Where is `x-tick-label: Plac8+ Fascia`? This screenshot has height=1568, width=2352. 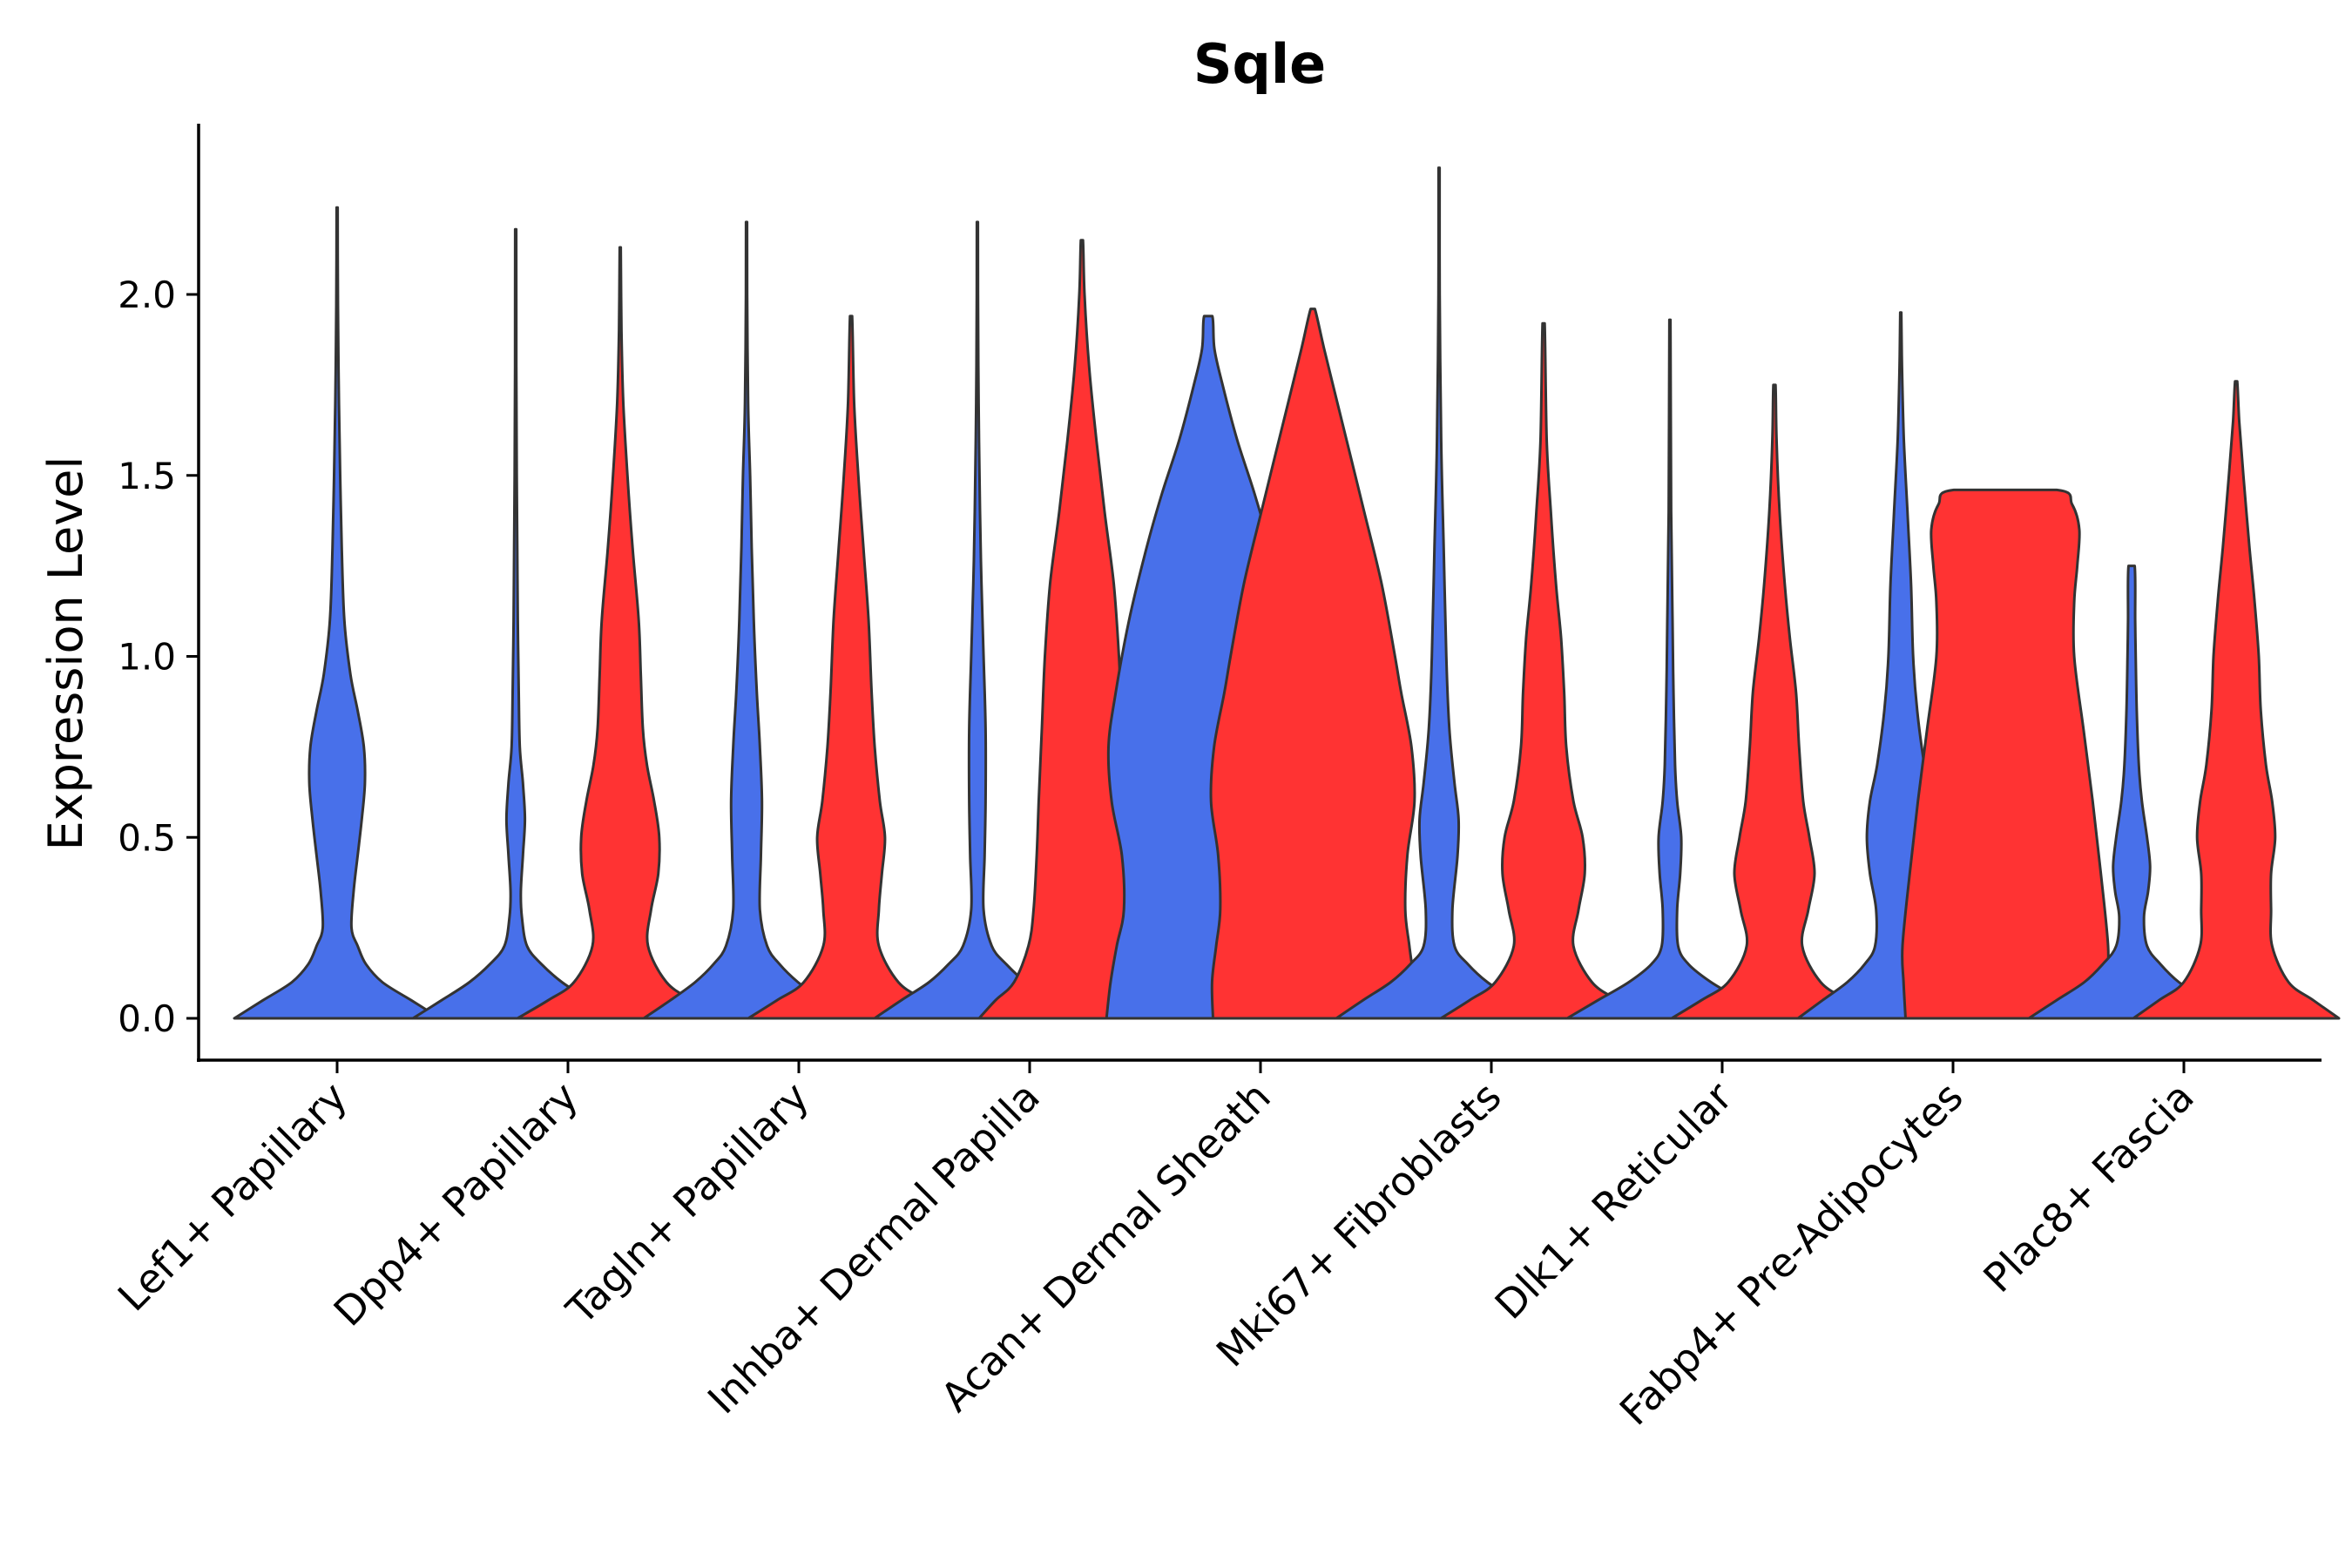
x-tick-label: Plac8+ Fascia is located at coordinates (2088, 1187).